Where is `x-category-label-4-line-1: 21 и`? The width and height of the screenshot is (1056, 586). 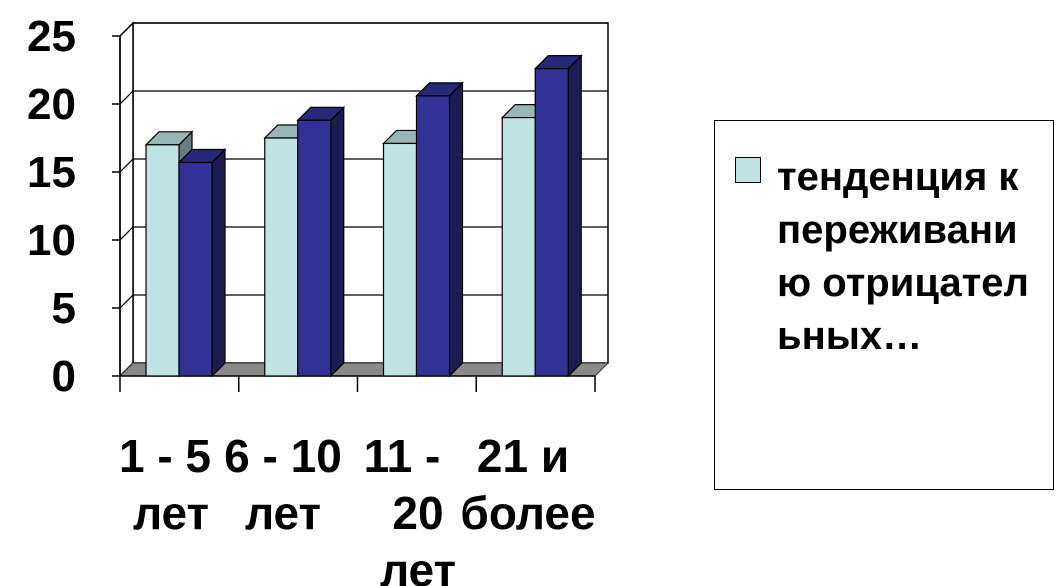
x-category-label-4-line-1: 21 и is located at coordinates (523, 456).